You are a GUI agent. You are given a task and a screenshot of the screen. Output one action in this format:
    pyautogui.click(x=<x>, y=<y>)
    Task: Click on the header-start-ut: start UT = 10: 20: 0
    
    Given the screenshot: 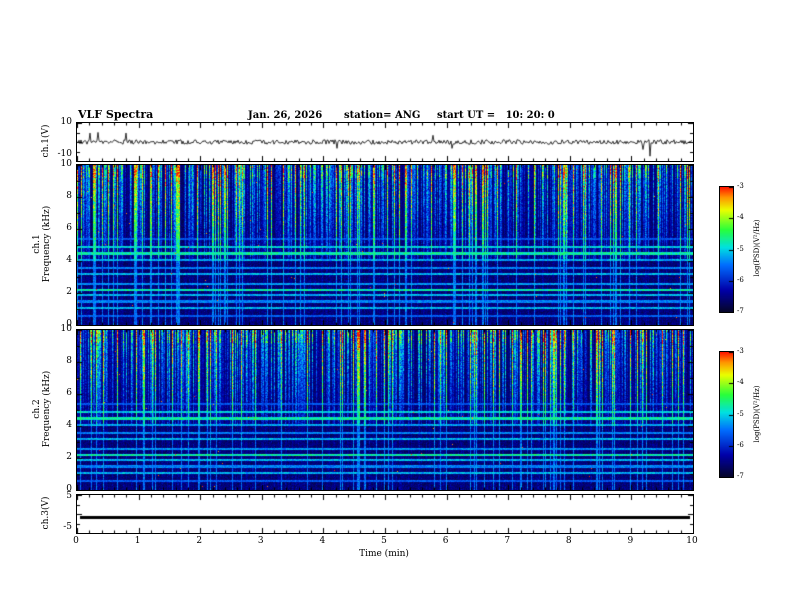 What is the action you would take?
    pyautogui.click(x=496, y=115)
    